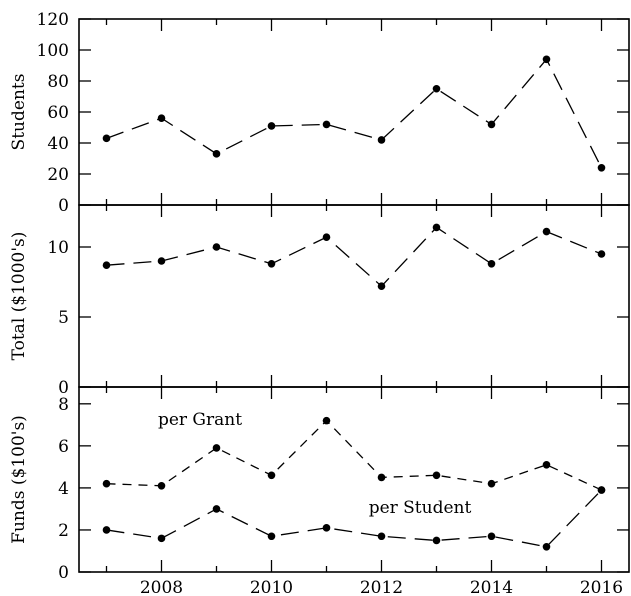 This screenshot has height=596, width=631. Describe the element at coordinates (601, 587) in the screenshot. I see `x-tick-label: 2016` at that location.